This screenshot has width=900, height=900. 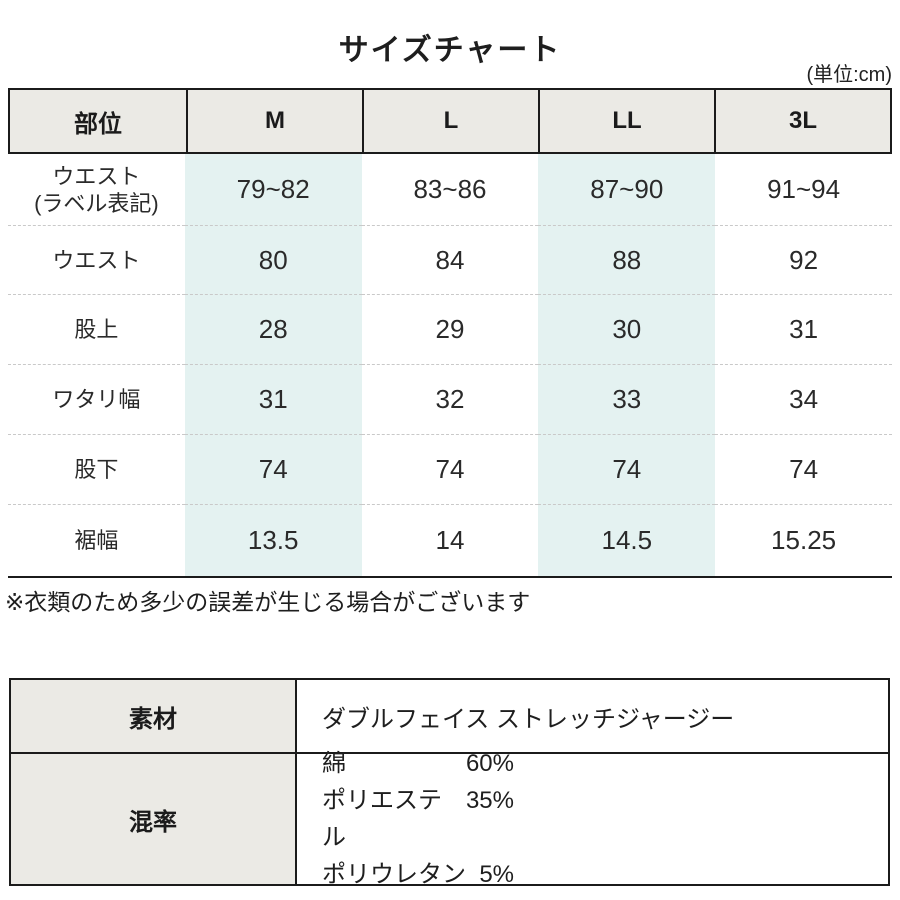 I want to click on value-cell-m: 79~82, so click(x=273, y=190).